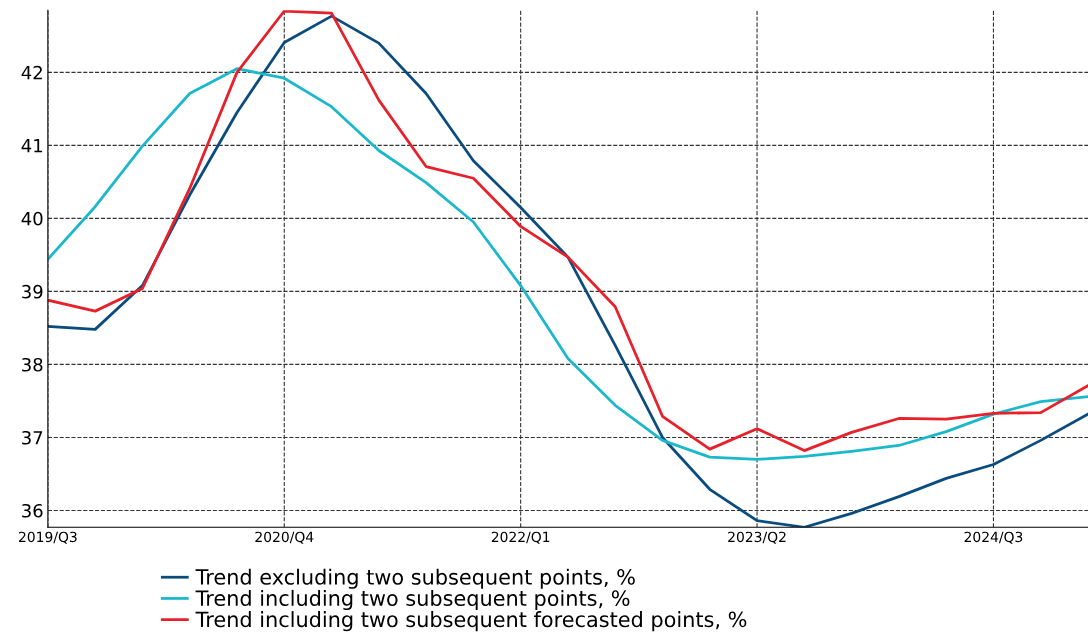  I want to click on legend-label: Trend excluding two subsequent points, %, so click(415, 578).